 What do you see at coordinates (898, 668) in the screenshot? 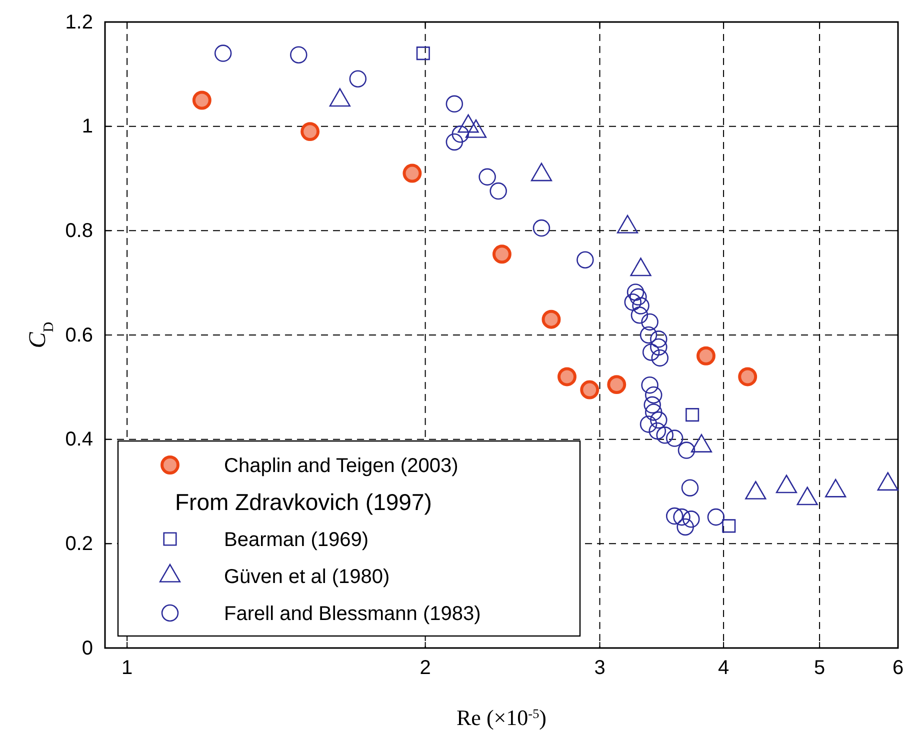
I see `x-tick-label: 6` at bounding box center [898, 668].